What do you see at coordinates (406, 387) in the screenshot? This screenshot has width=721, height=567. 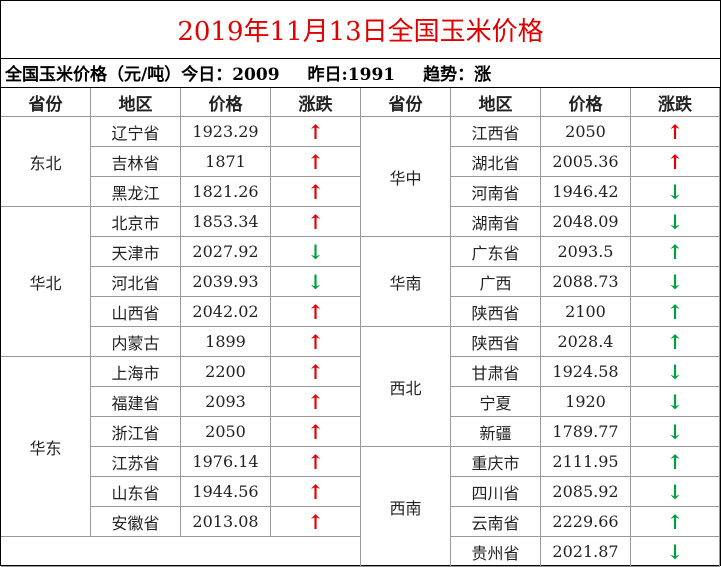 I see `province-cell: 西北` at bounding box center [406, 387].